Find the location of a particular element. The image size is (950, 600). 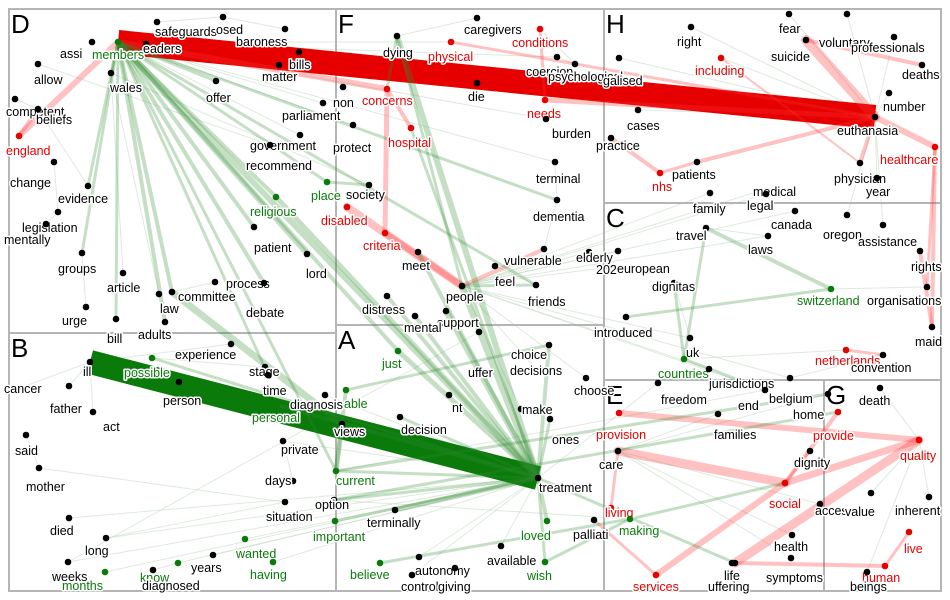

term-label: jurisdictions is located at coordinates (741, 384).